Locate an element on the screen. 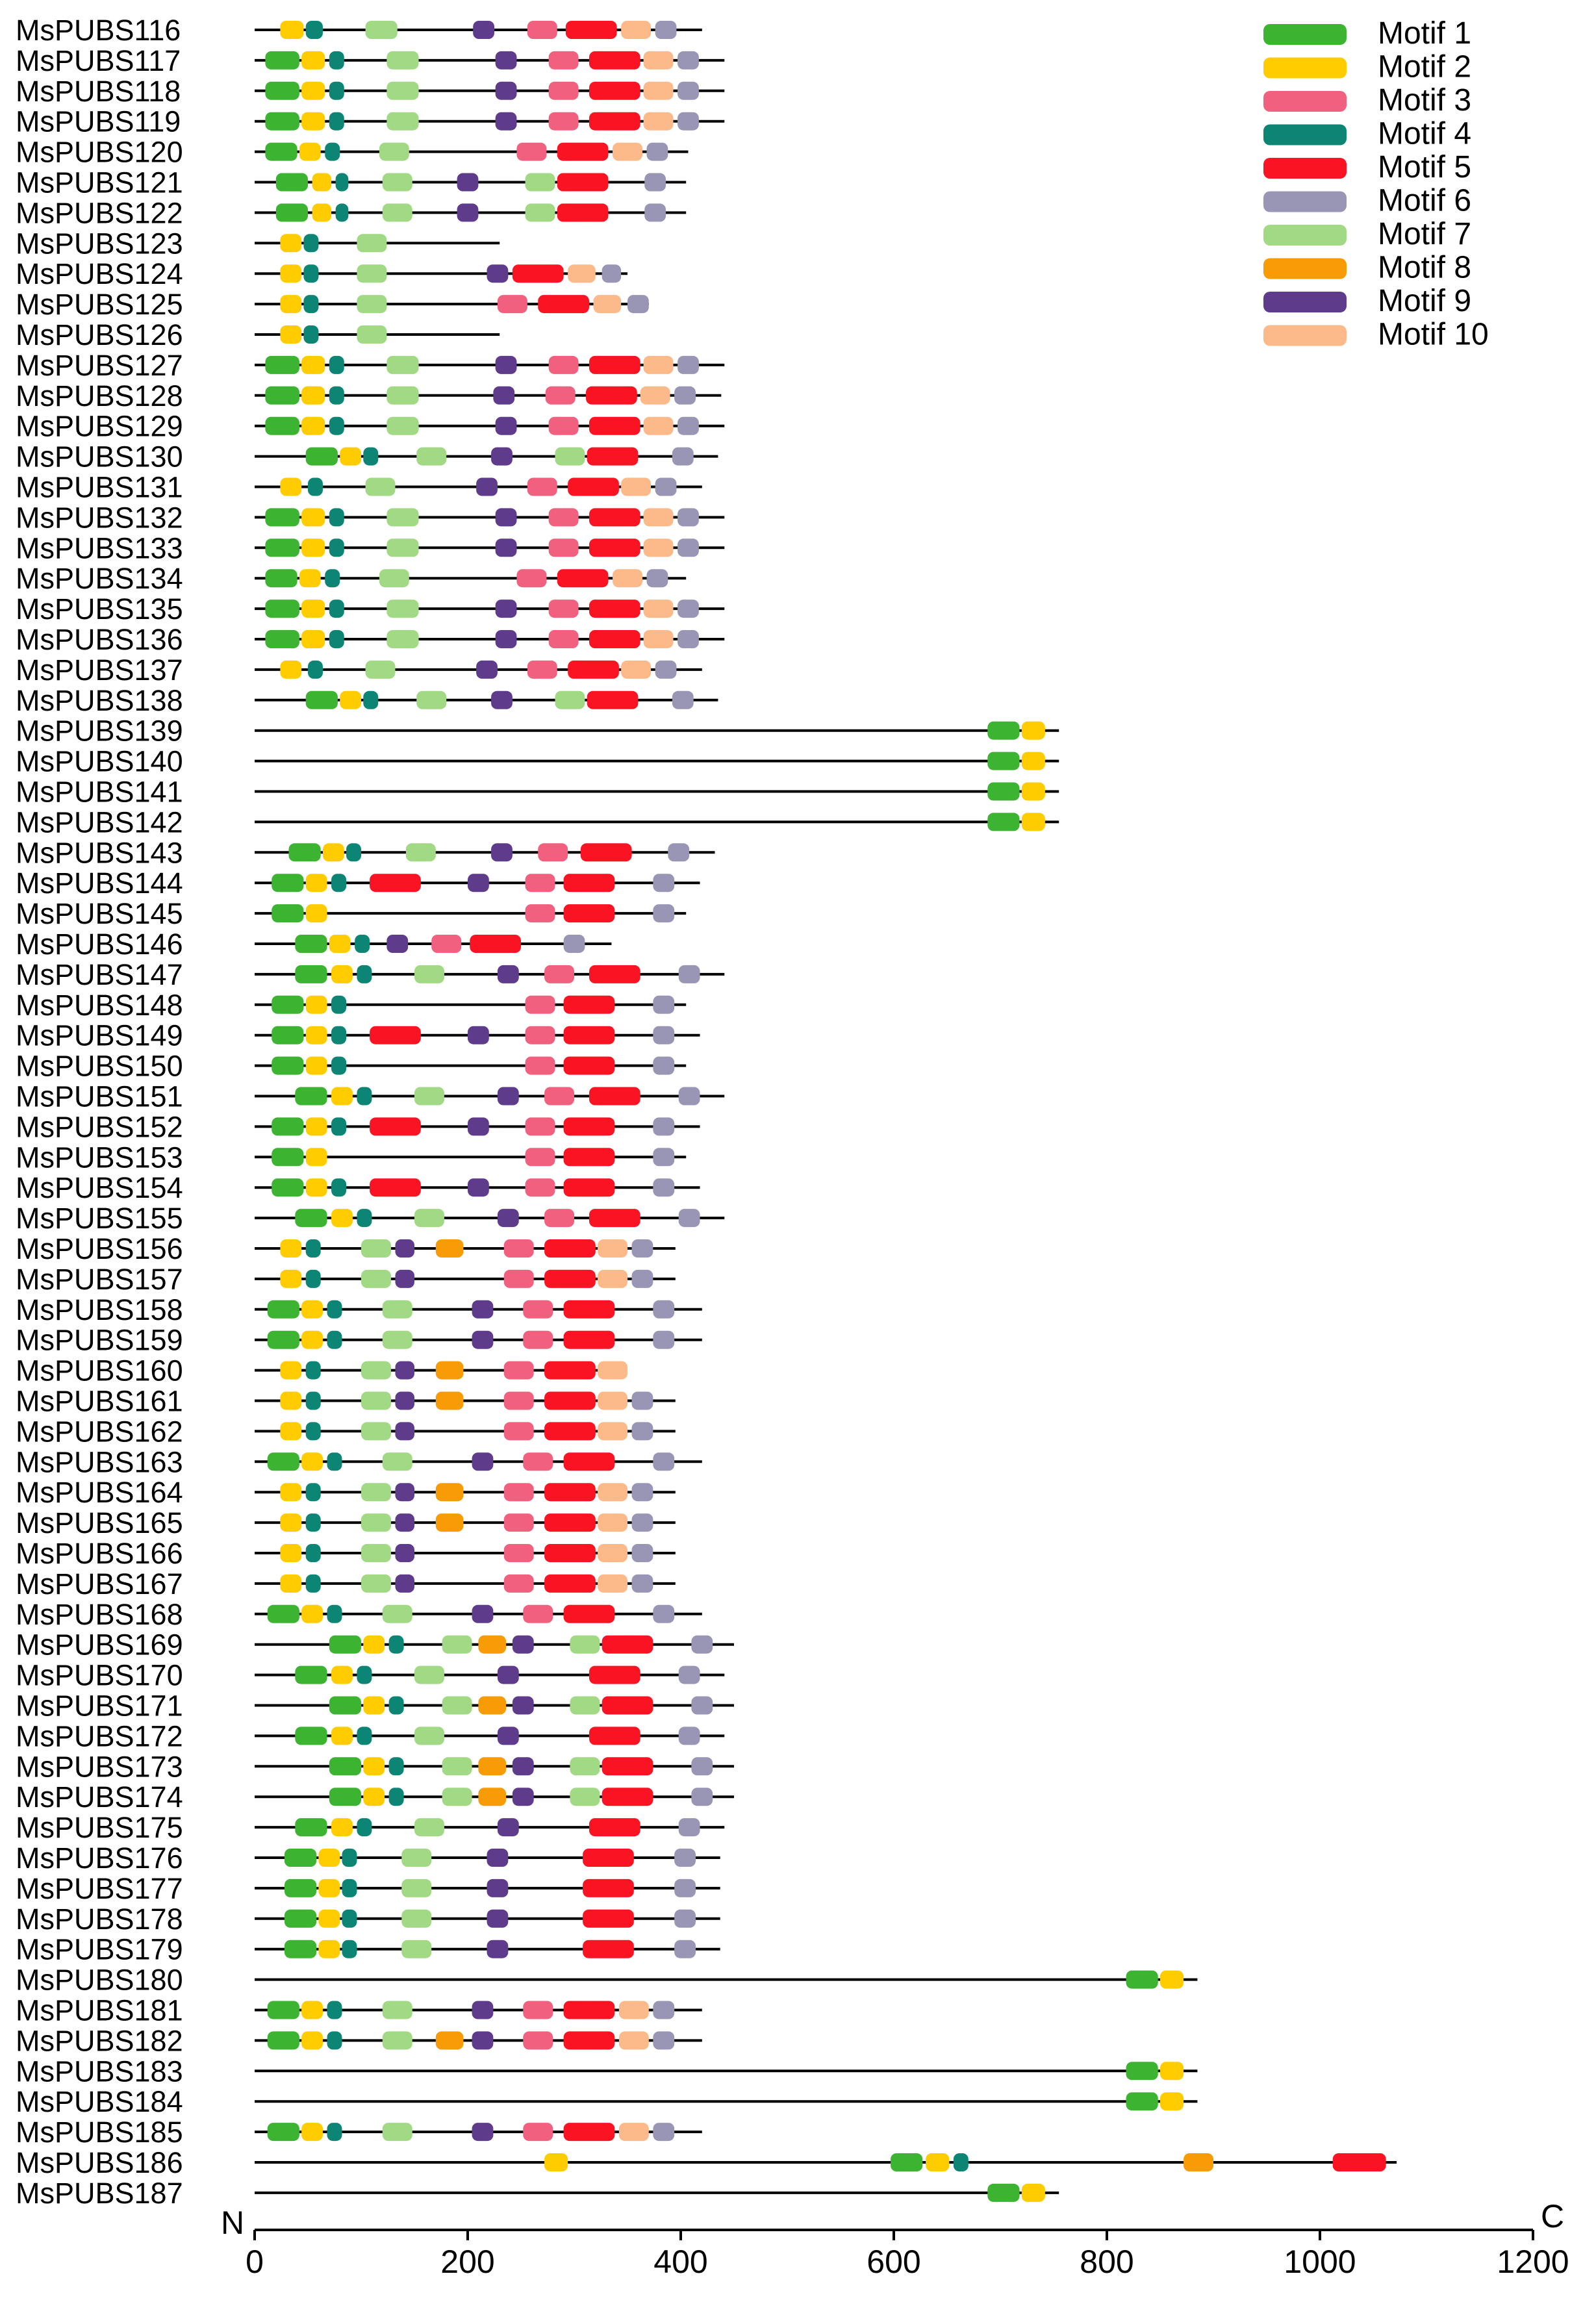 The width and height of the screenshot is (1596, 2302). x-tick-label: 800 is located at coordinates (1107, 2262).